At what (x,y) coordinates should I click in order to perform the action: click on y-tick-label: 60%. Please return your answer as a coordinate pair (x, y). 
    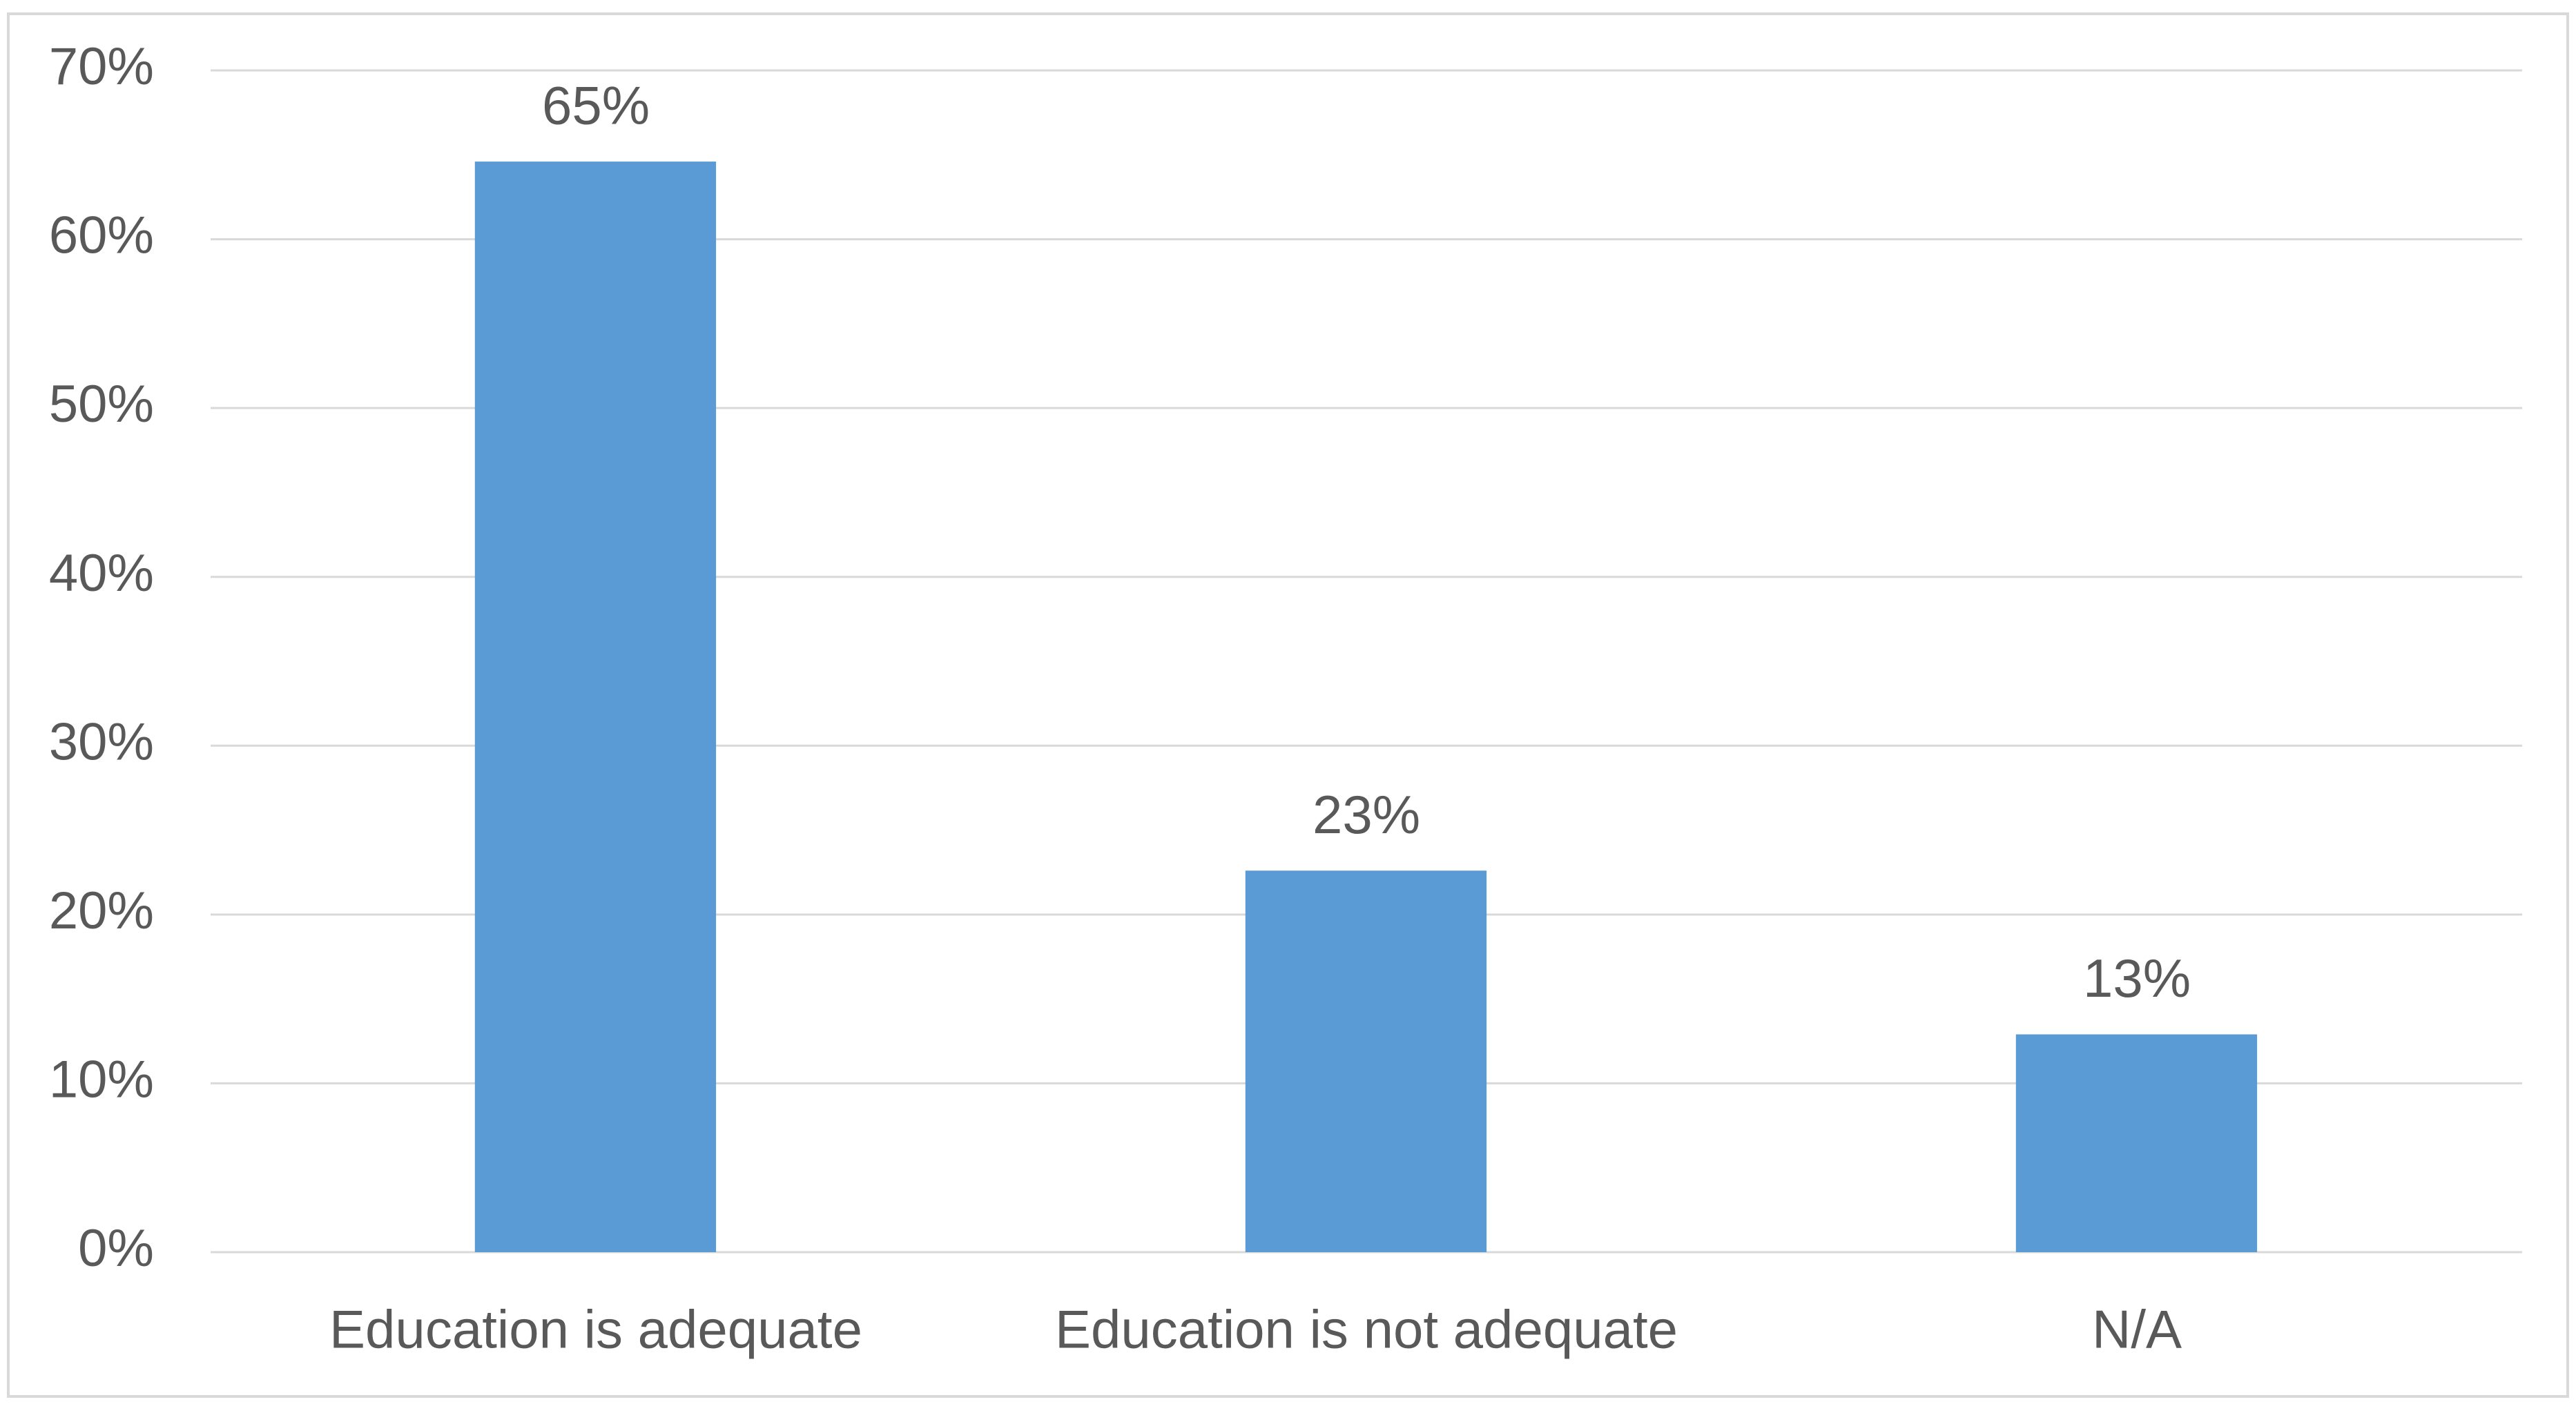
    Looking at the image, I should click on (101, 235).